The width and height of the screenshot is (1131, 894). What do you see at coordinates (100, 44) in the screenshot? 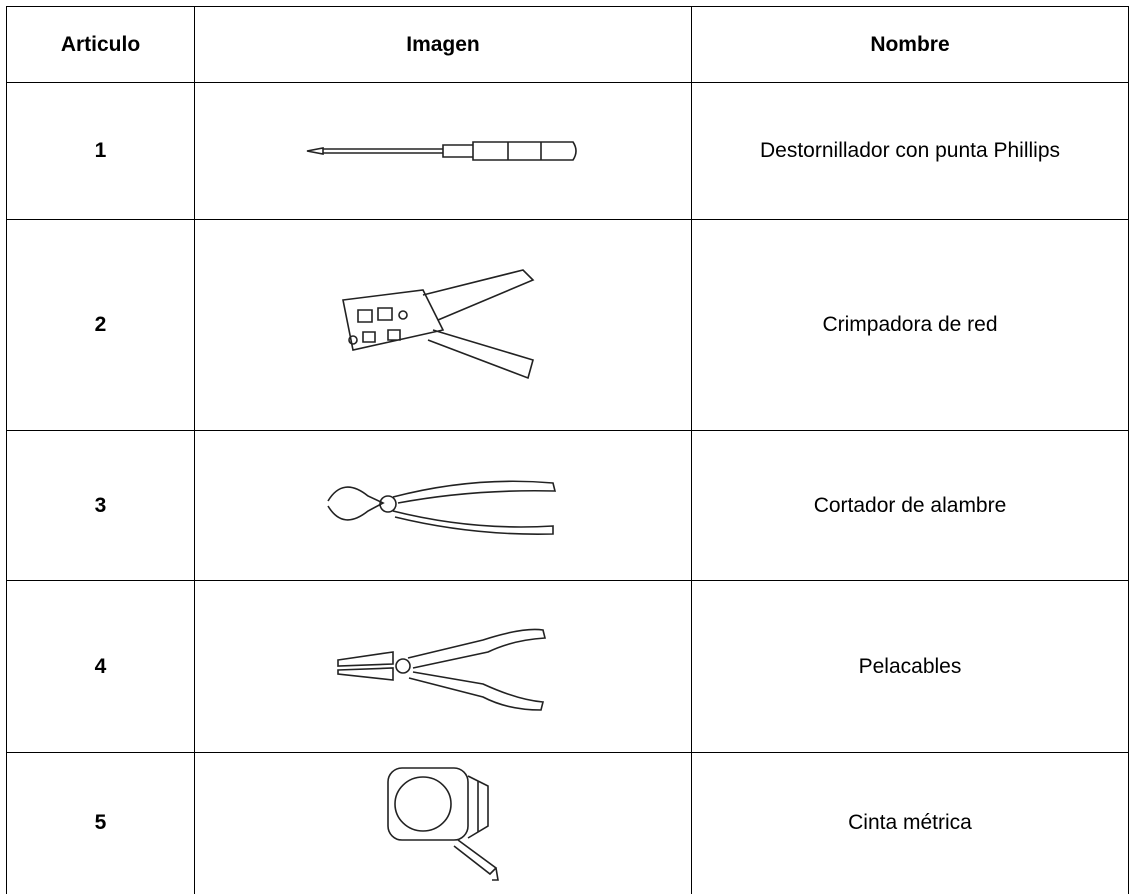
I see `column-header: Articulo` at bounding box center [100, 44].